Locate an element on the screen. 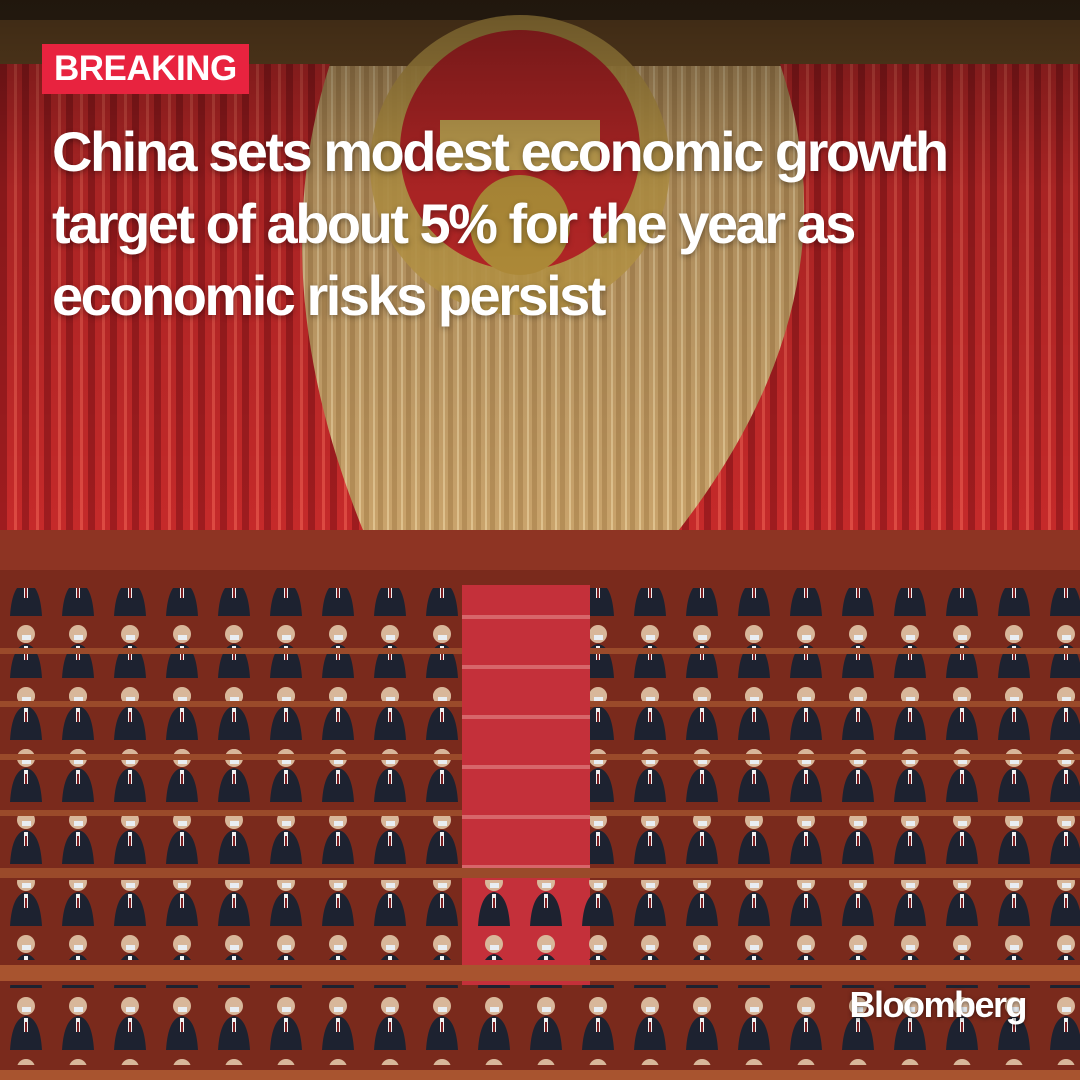  breaking-badge: BREAKING is located at coordinates (145, 69).